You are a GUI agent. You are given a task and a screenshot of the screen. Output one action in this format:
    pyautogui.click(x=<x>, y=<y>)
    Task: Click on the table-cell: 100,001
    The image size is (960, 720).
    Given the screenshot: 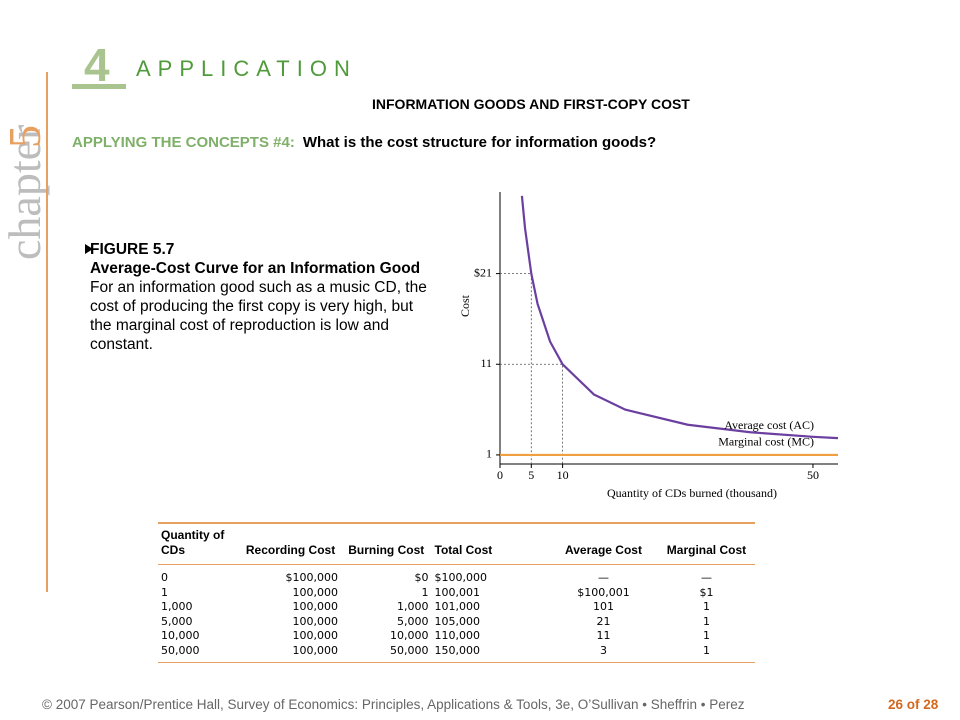 What is the action you would take?
    pyautogui.click(x=457, y=592)
    